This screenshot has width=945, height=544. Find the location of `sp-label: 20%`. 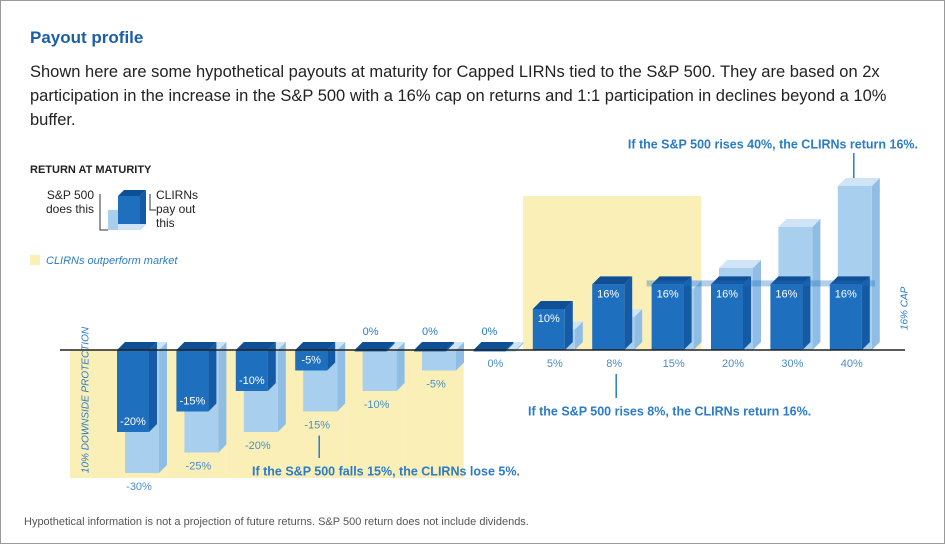

sp-label: 20% is located at coordinates (733, 364).